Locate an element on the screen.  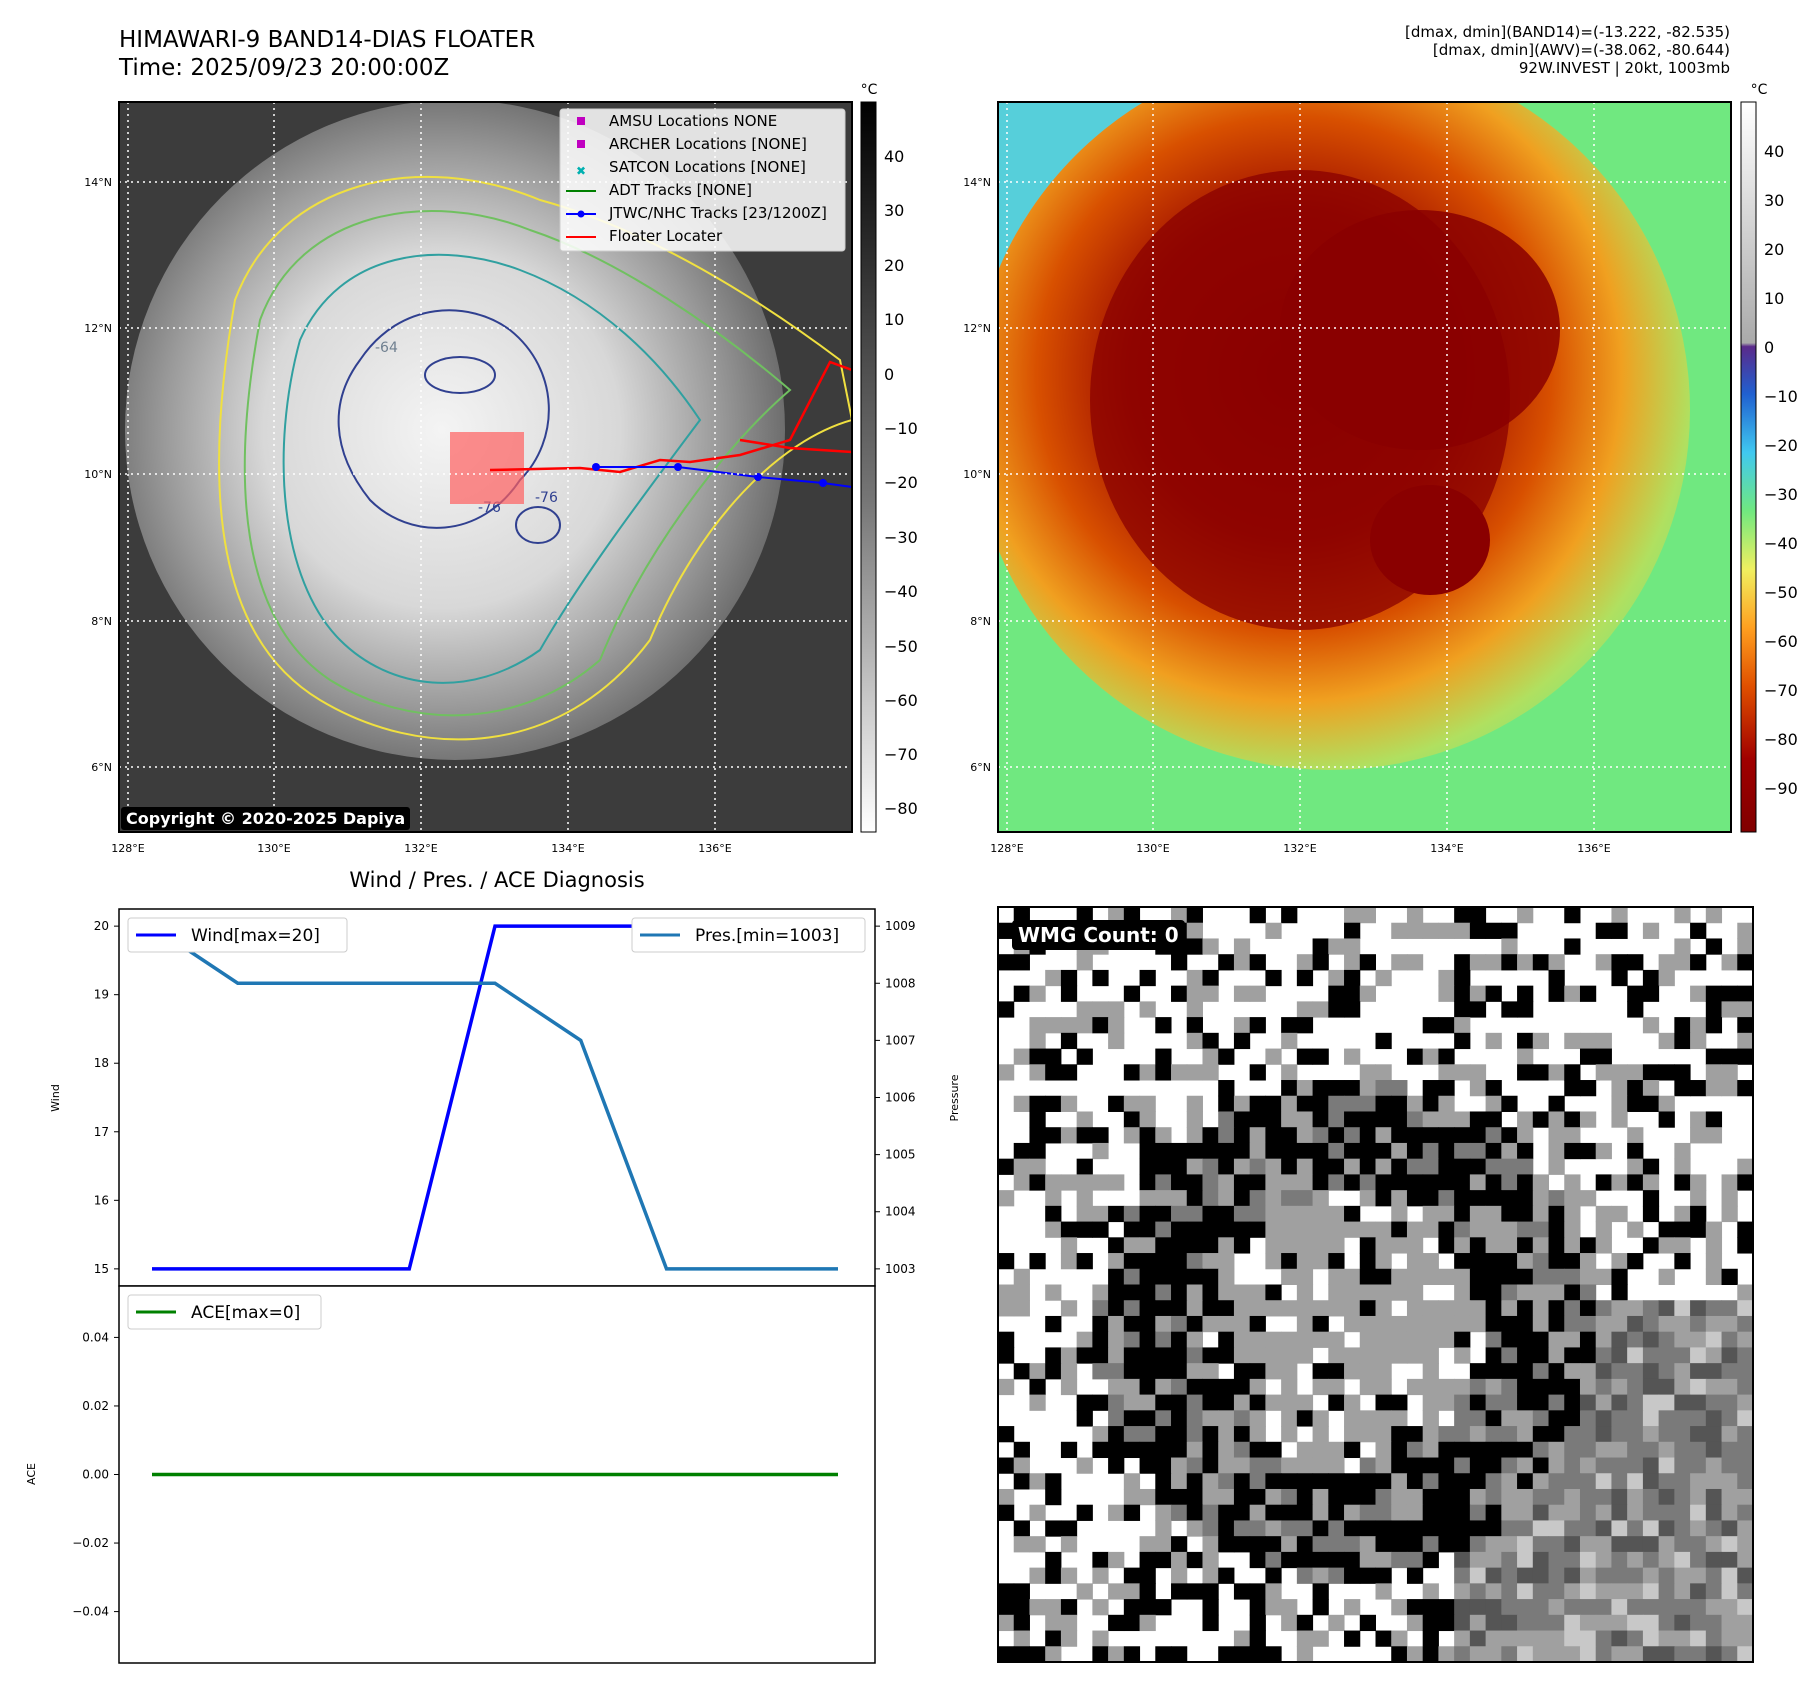
wind-legend-label: Wind[max=20] is located at coordinates (255, 936).